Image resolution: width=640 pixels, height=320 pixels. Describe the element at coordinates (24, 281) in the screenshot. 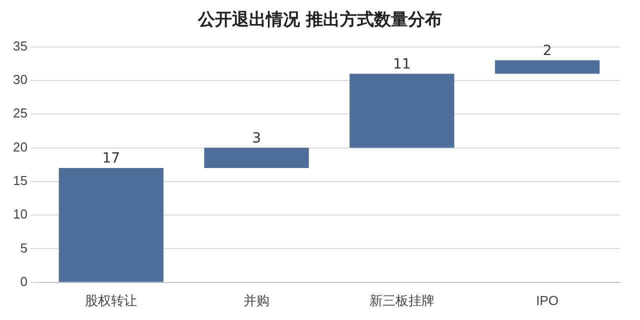

I see `y-tick-label: 0` at that location.